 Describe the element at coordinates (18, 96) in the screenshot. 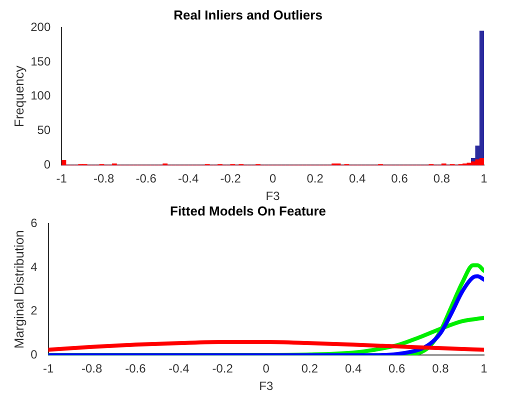

I see `y-axis-title: Frequency` at that location.